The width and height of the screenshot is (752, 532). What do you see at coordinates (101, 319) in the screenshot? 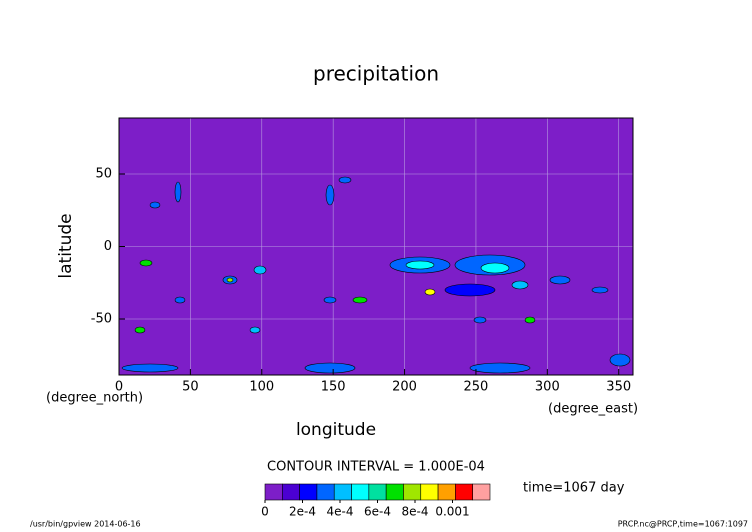
I see `y-tick-label: -50` at bounding box center [101, 319].